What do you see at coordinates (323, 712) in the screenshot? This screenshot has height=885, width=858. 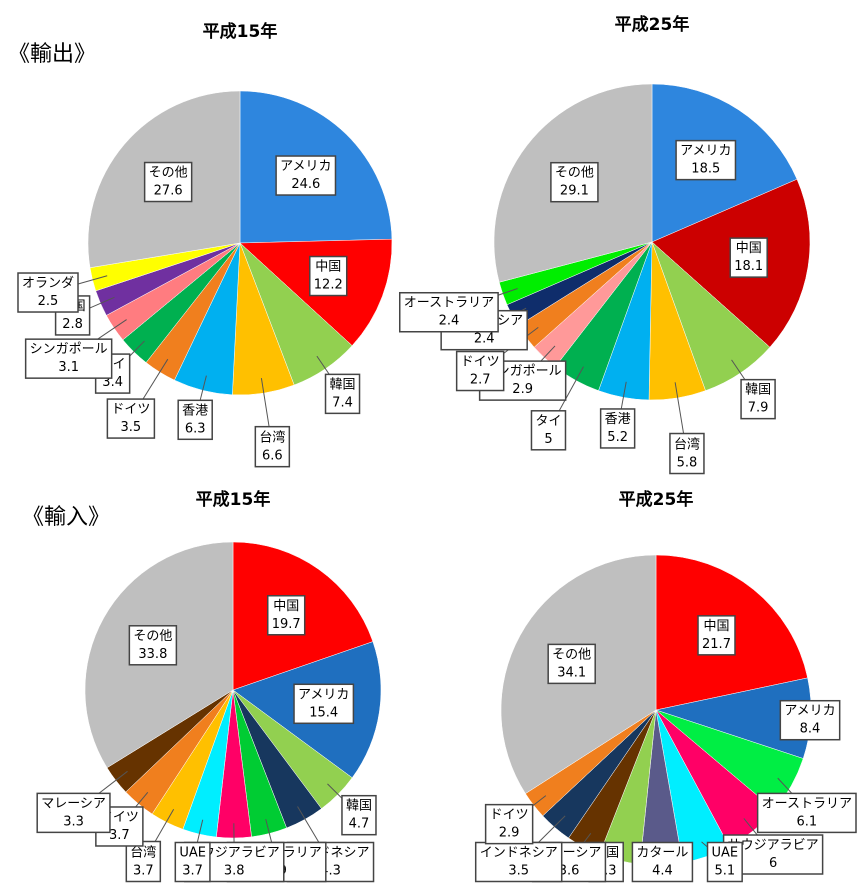 I see `slice-value: 15.4` at bounding box center [323, 712].